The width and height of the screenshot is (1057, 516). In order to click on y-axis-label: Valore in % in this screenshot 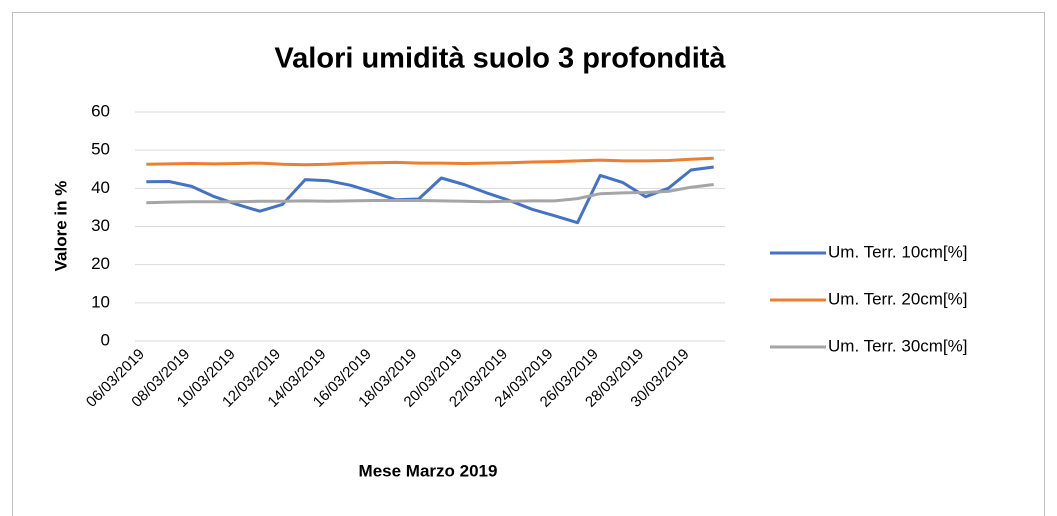, I will do `click(60, 226)`.